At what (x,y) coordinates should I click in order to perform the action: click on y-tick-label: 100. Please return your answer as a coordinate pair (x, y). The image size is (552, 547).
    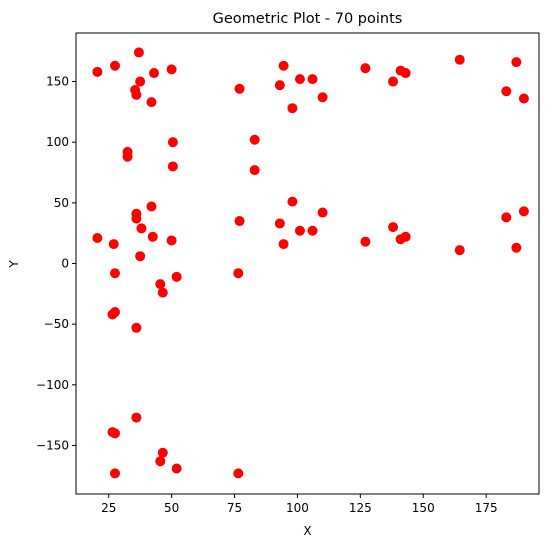
    Looking at the image, I should click on (57, 142).